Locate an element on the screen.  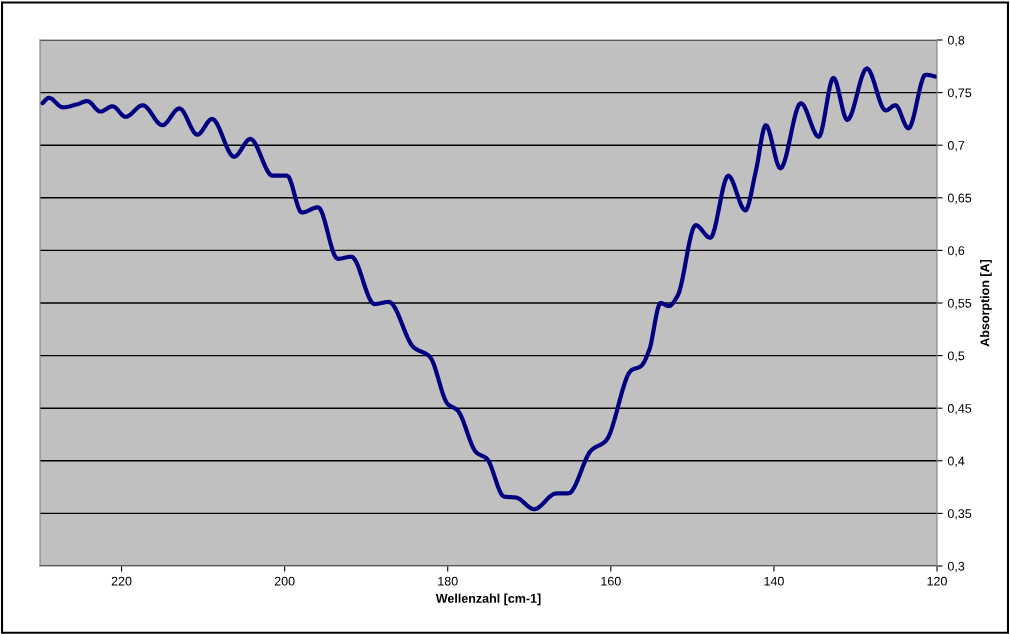
x-tick-label: 160 is located at coordinates (611, 581).